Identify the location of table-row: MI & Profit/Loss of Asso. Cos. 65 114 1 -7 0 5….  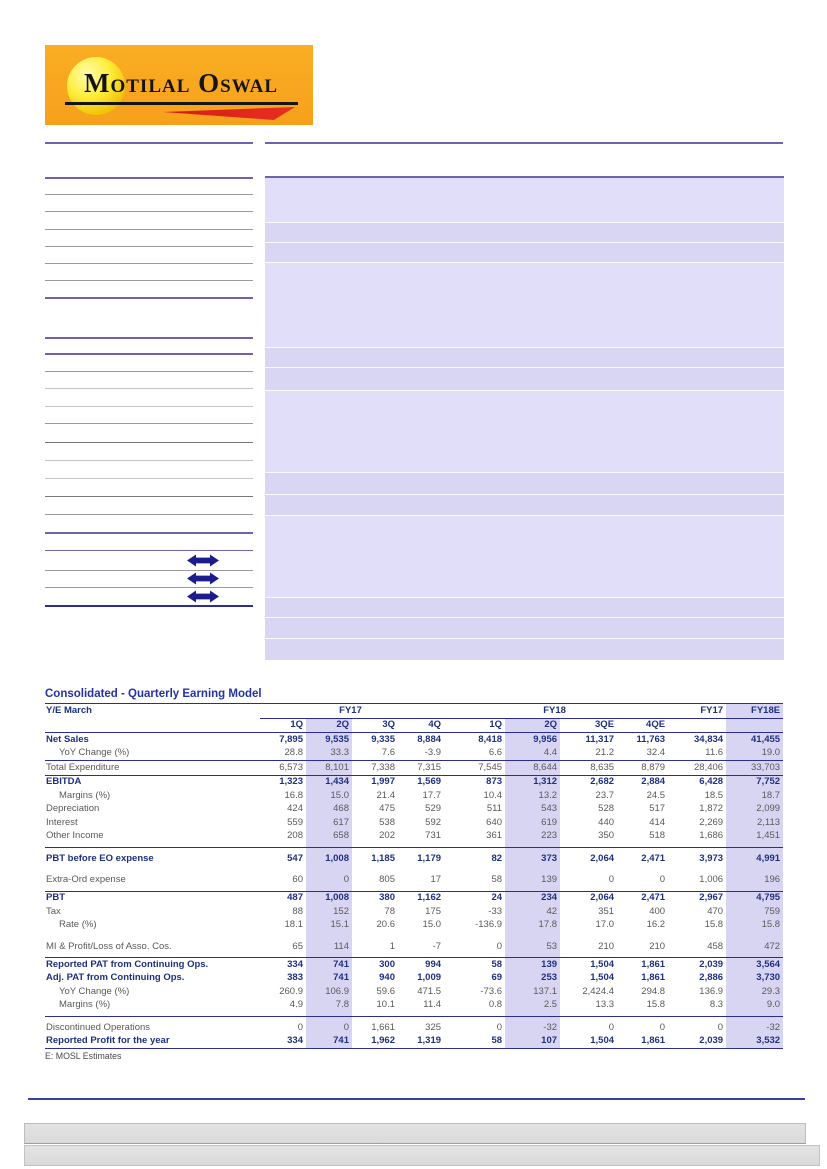
(414, 946).